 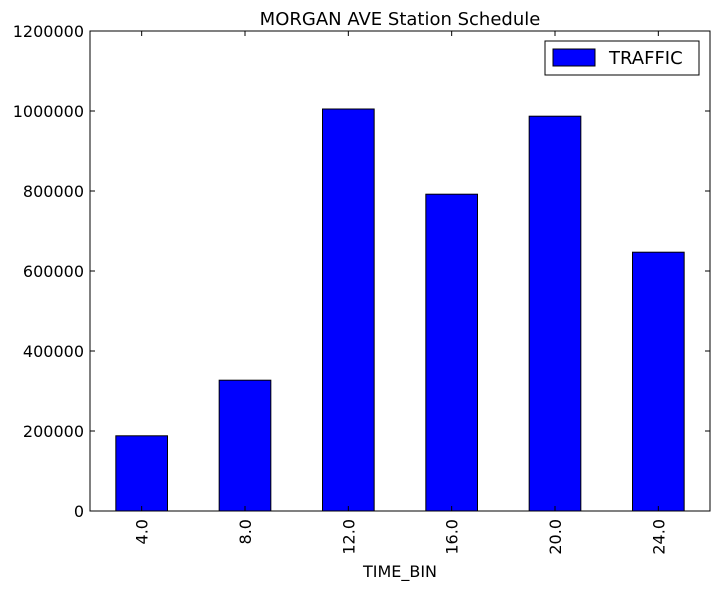 I want to click on y-tick-label: 600000, so click(x=53, y=271).